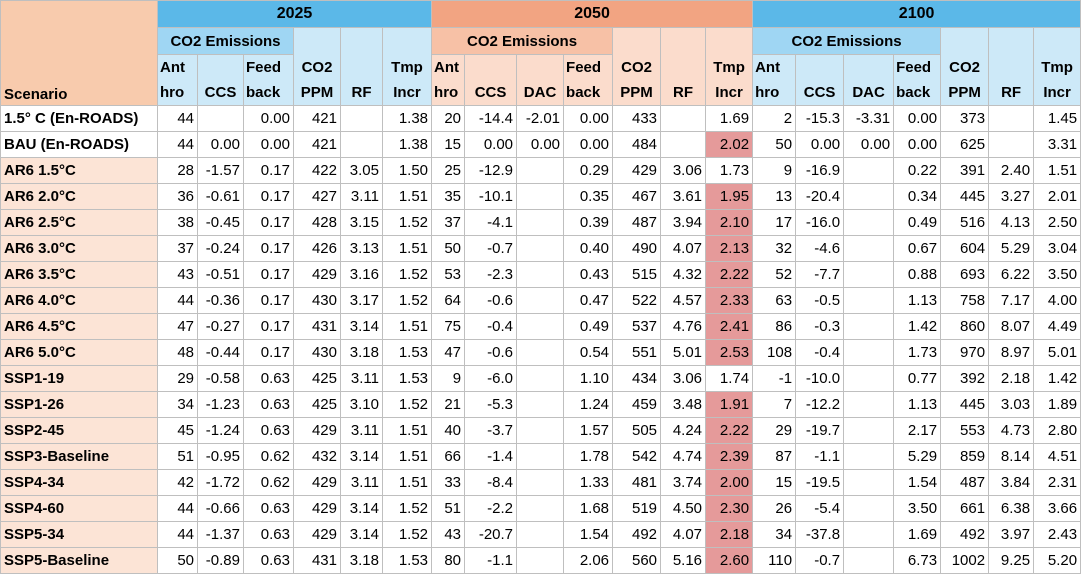 The width and height of the screenshot is (1083, 575). I want to click on data-cell: 17, so click(774, 222).